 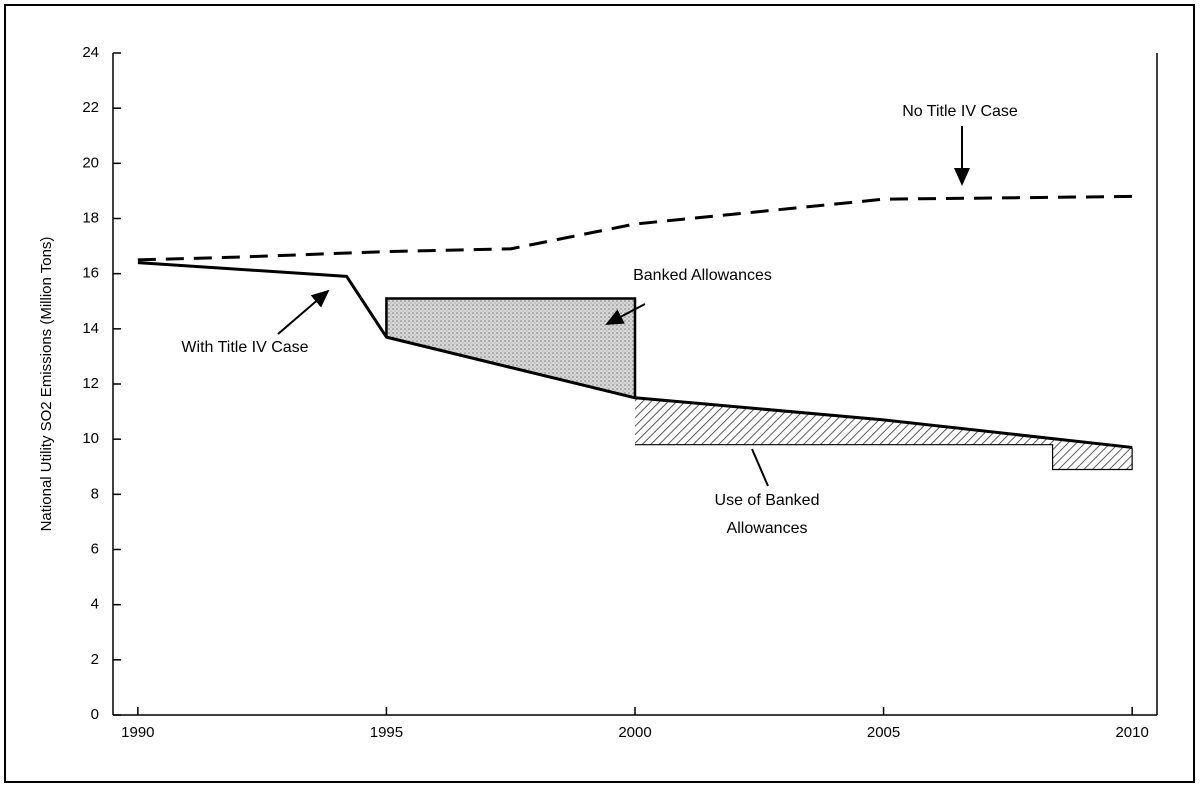 I want to click on y-tick-label: 22, so click(x=90, y=107).